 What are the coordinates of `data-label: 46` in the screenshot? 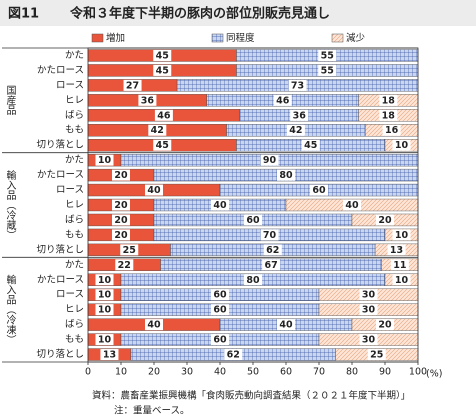 It's located at (164, 115).